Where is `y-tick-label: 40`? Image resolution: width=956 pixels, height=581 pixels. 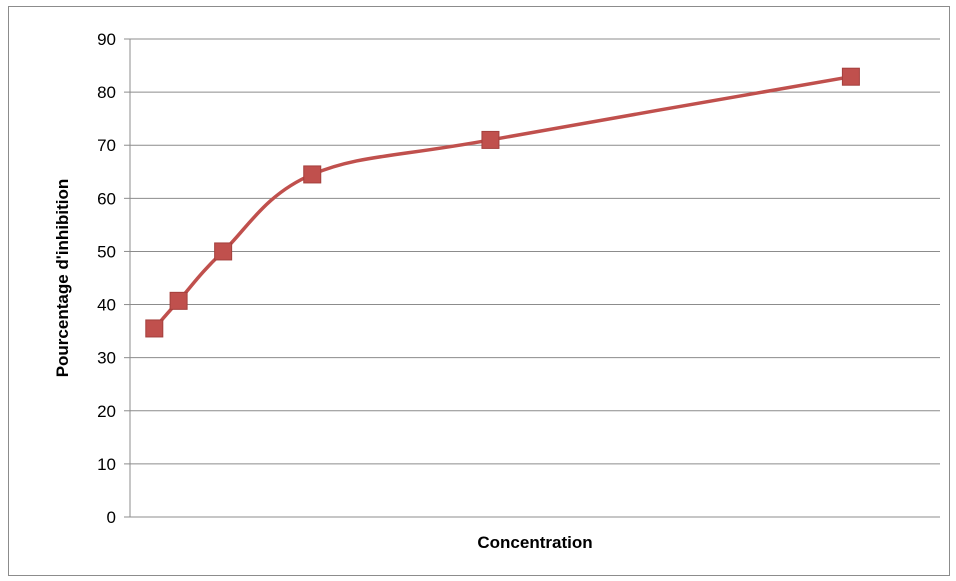 y-tick-label: 40 is located at coordinates (106, 305).